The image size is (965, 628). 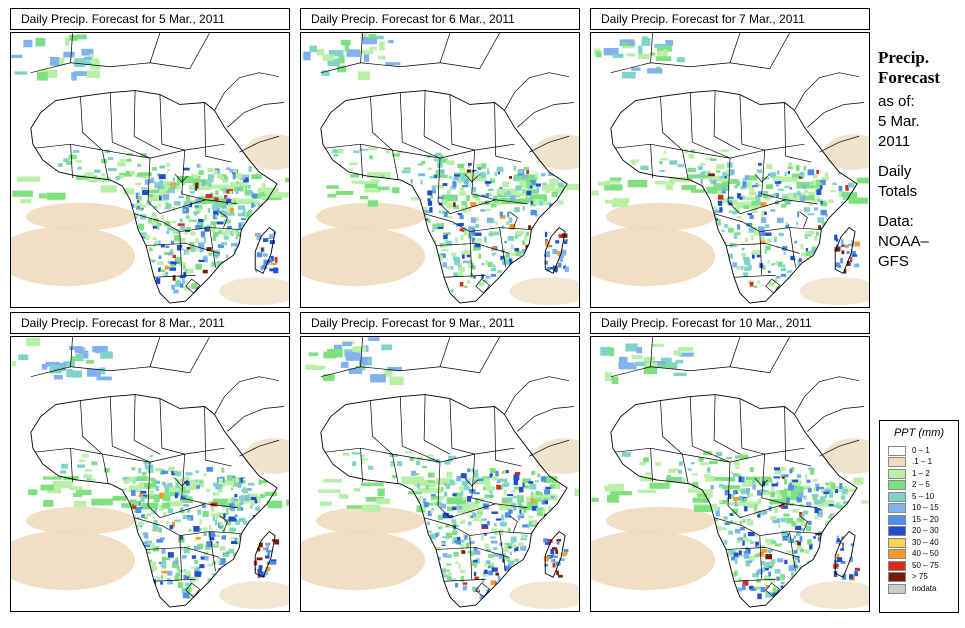 I want to click on legend-item: > 75, so click(x=919, y=578).